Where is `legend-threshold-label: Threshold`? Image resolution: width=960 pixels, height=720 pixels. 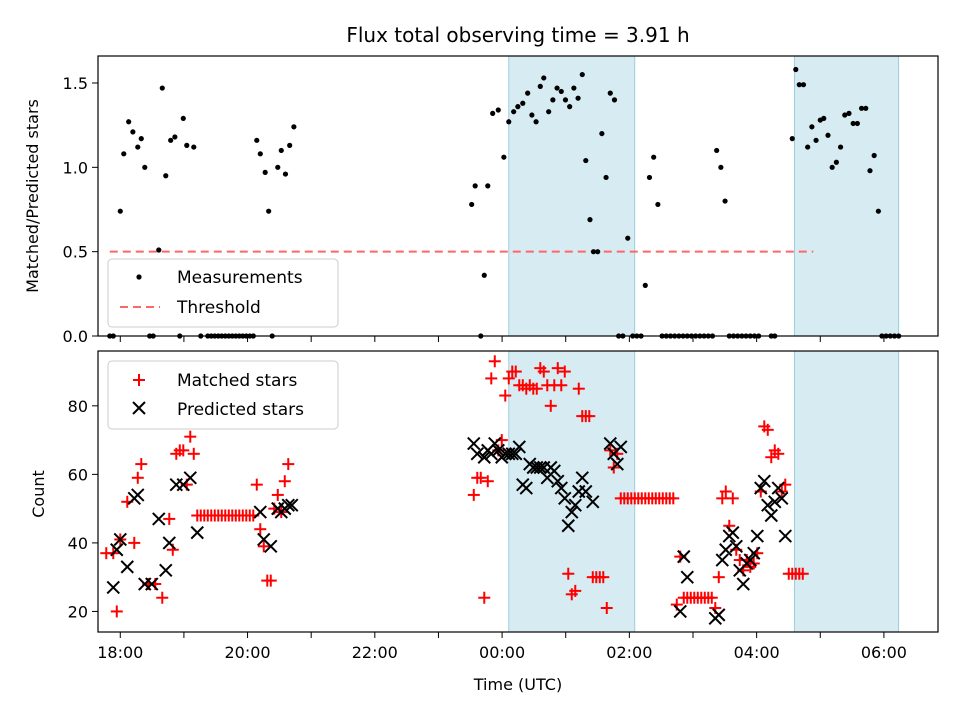
legend-threshold-label: Threshold is located at coordinates (218, 308).